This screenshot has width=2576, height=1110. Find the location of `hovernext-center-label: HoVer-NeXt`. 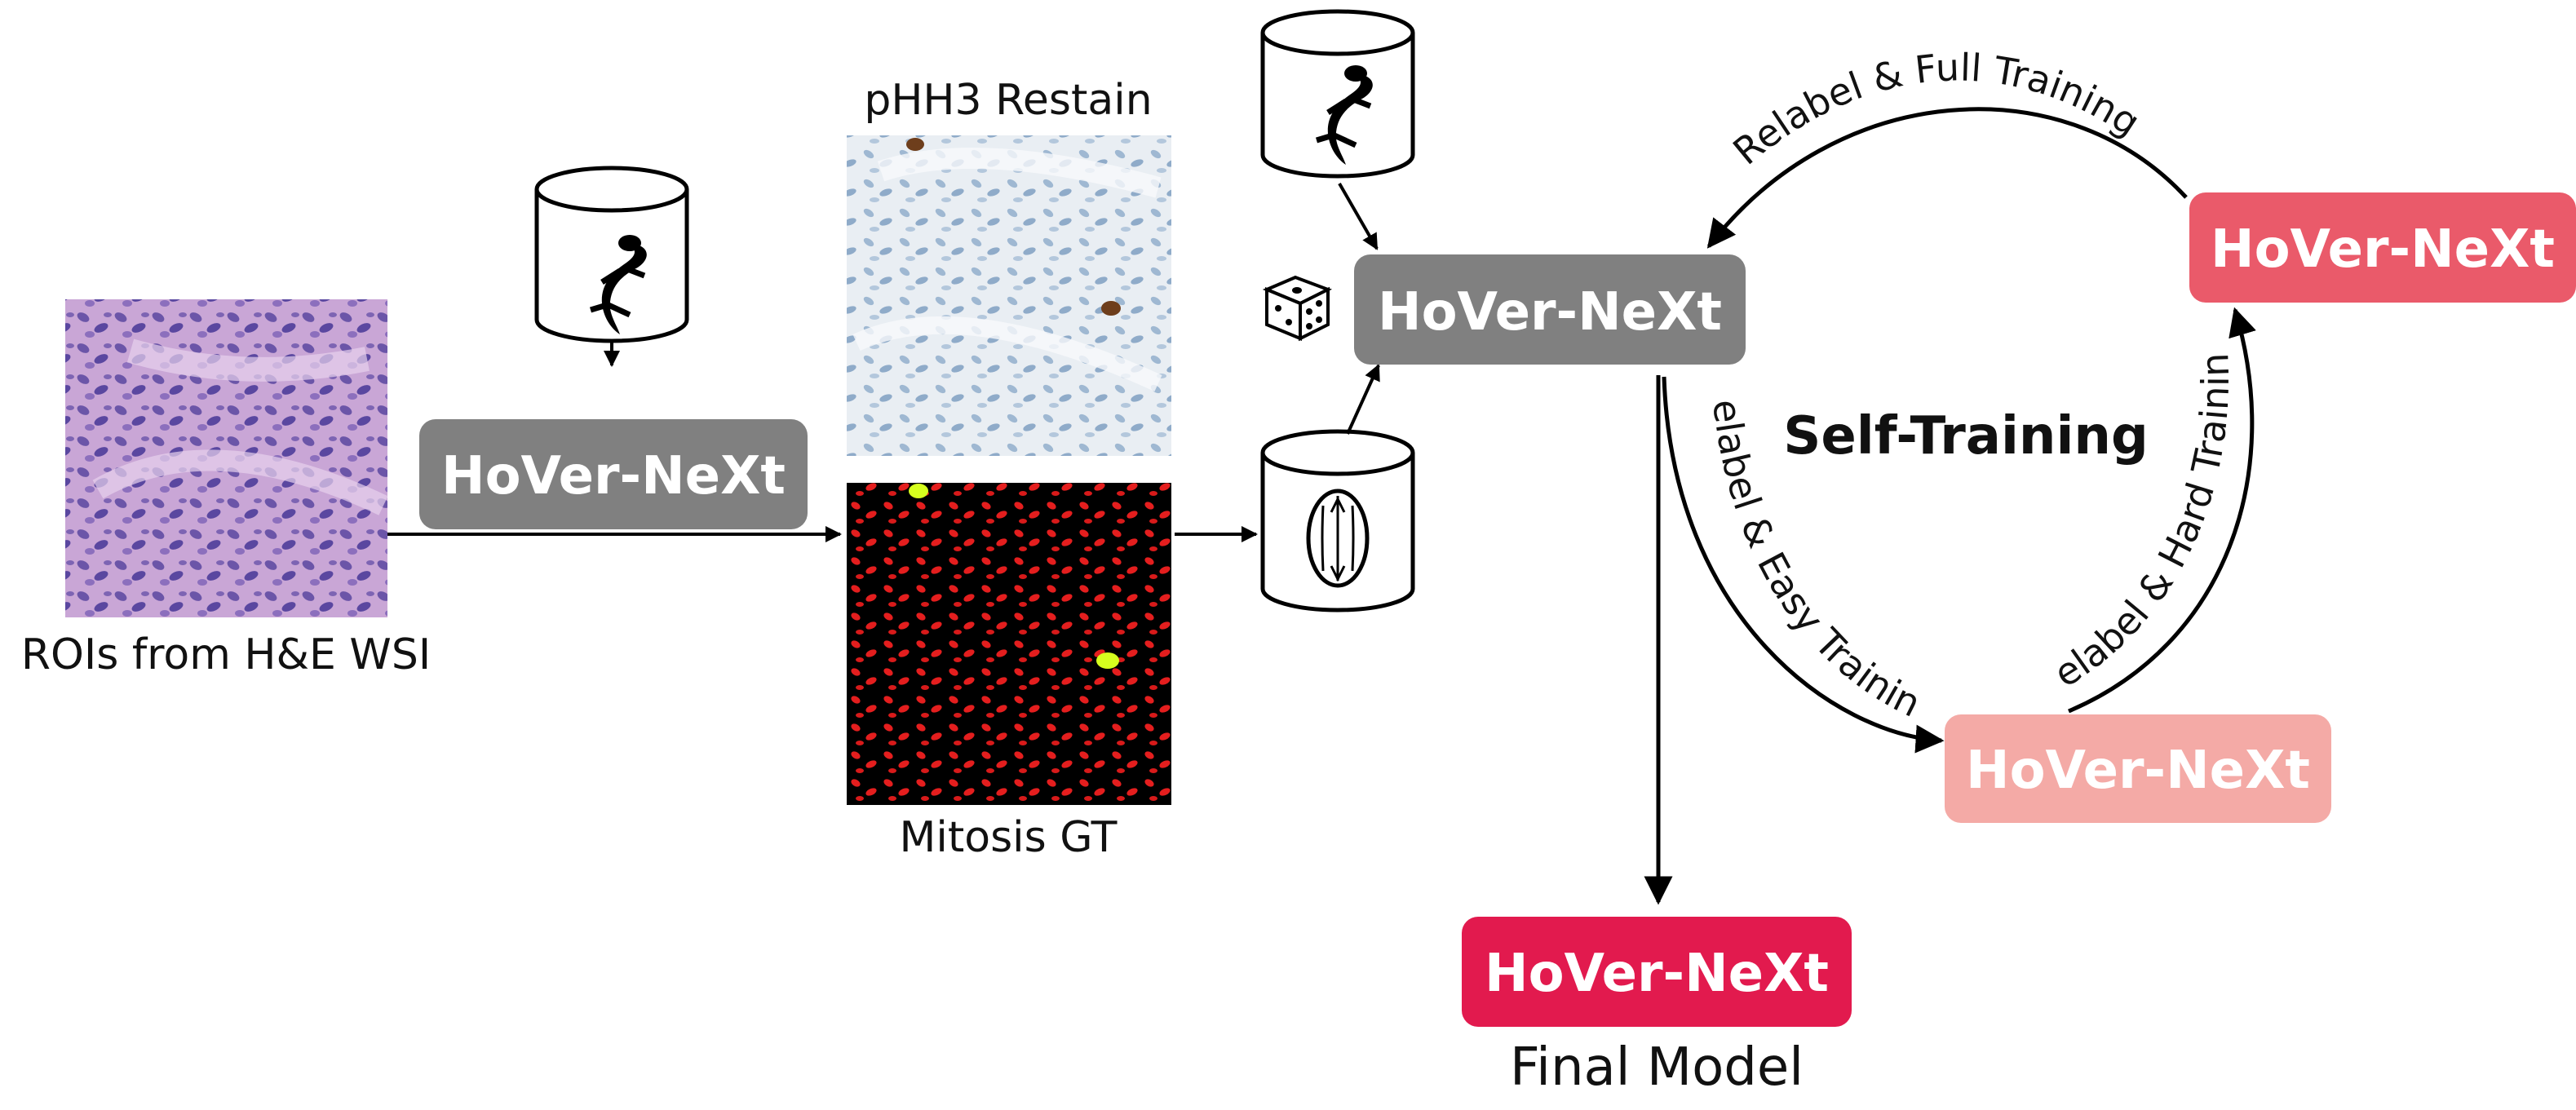

hovernext-center-label: HoVer-NeXt is located at coordinates (1550, 312).